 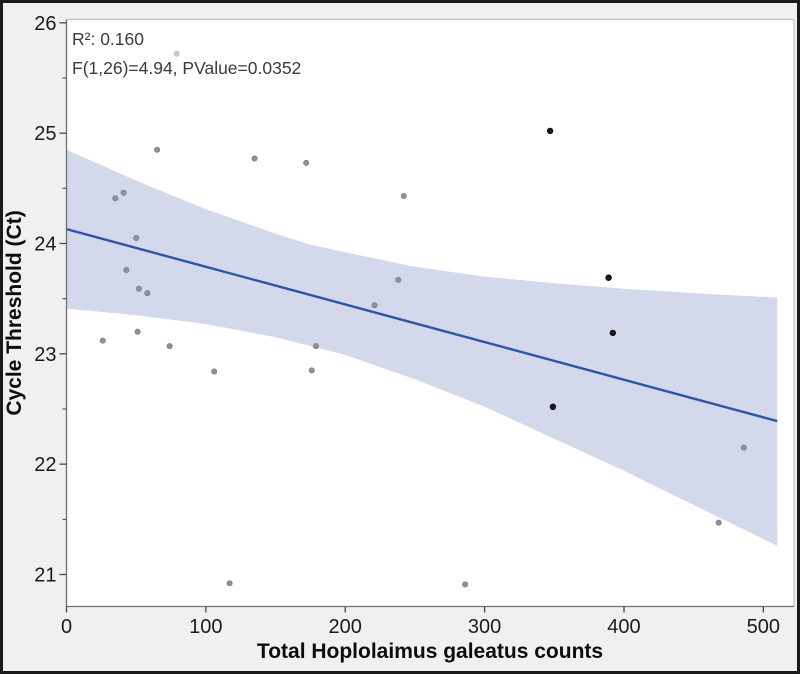 I want to click on y-tick-label: 21, so click(x=45, y=576).